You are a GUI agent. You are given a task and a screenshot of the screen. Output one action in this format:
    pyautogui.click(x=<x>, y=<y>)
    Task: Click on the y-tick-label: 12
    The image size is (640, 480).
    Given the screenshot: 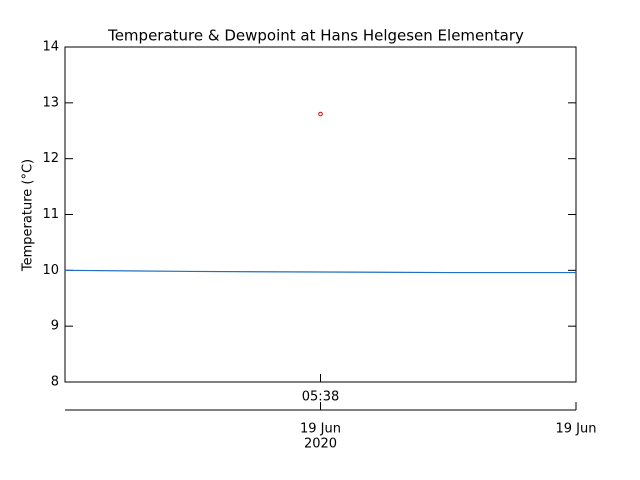 What is the action you would take?
    pyautogui.click(x=50, y=158)
    